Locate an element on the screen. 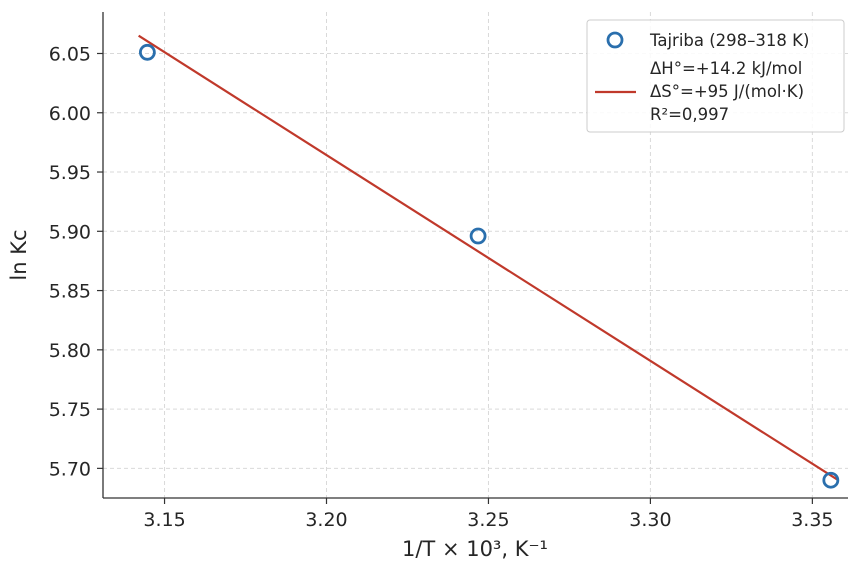 The height and width of the screenshot is (562, 851). x-ticks: 3.15 3.20 3.25 3.30 3.35 is located at coordinates (488, 514).